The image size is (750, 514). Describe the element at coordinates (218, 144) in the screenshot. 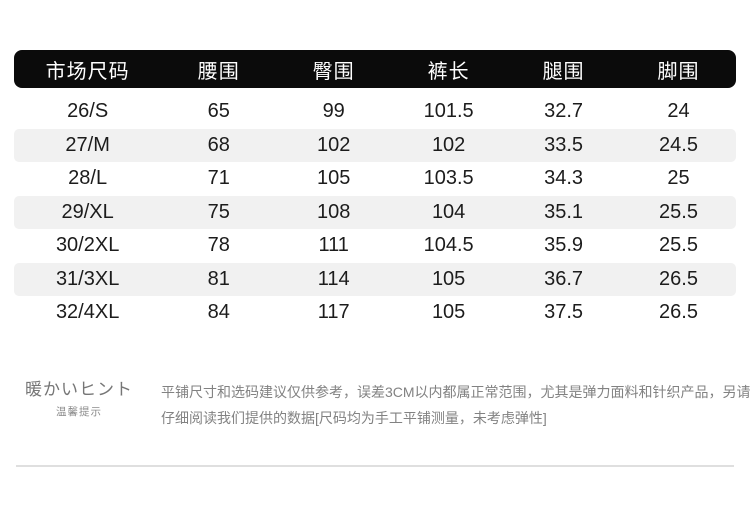

I see `table-cell: 68` at that location.